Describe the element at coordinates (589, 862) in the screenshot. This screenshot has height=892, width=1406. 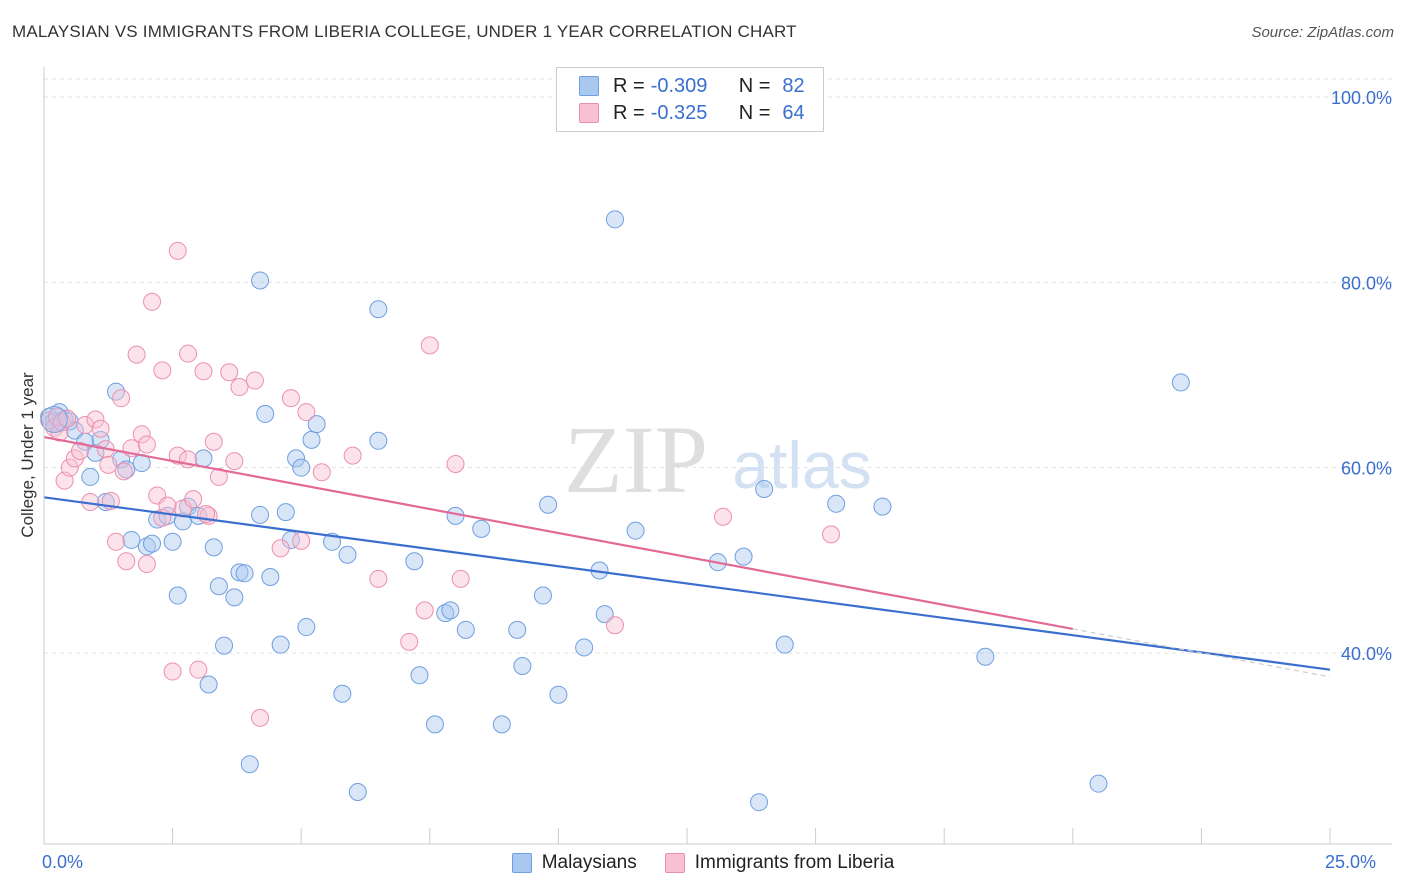
I see `legend-label-malaysians: Malaysians` at that location.